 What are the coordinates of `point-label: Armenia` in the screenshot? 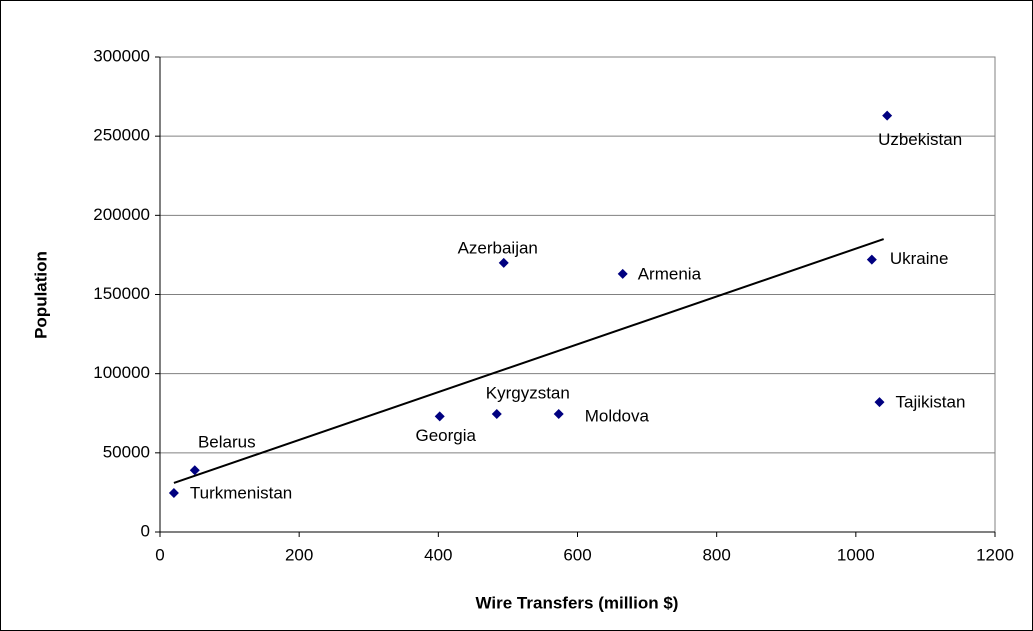 It's located at (670, 273).